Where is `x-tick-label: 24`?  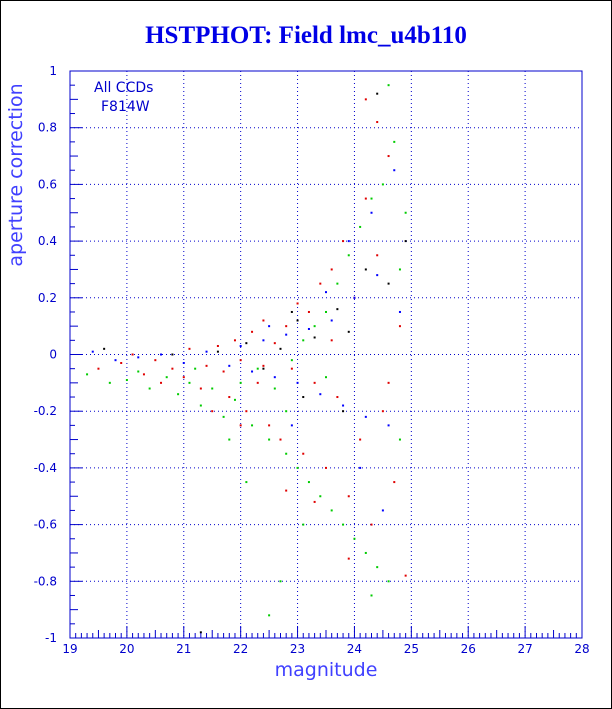
x-tick-label: 24 is located at coordinates (354, 649).